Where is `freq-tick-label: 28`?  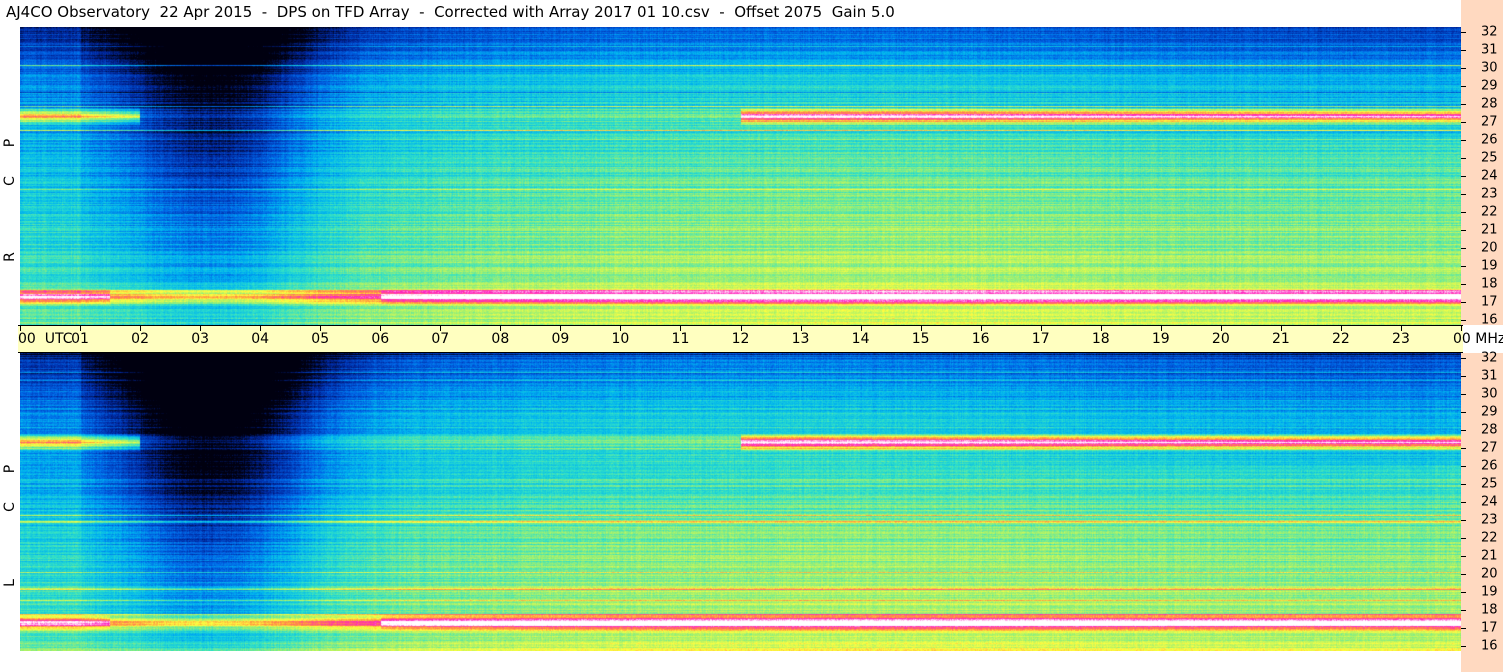 freq-tick-label: 28 is located at coordinates (1489, 430).